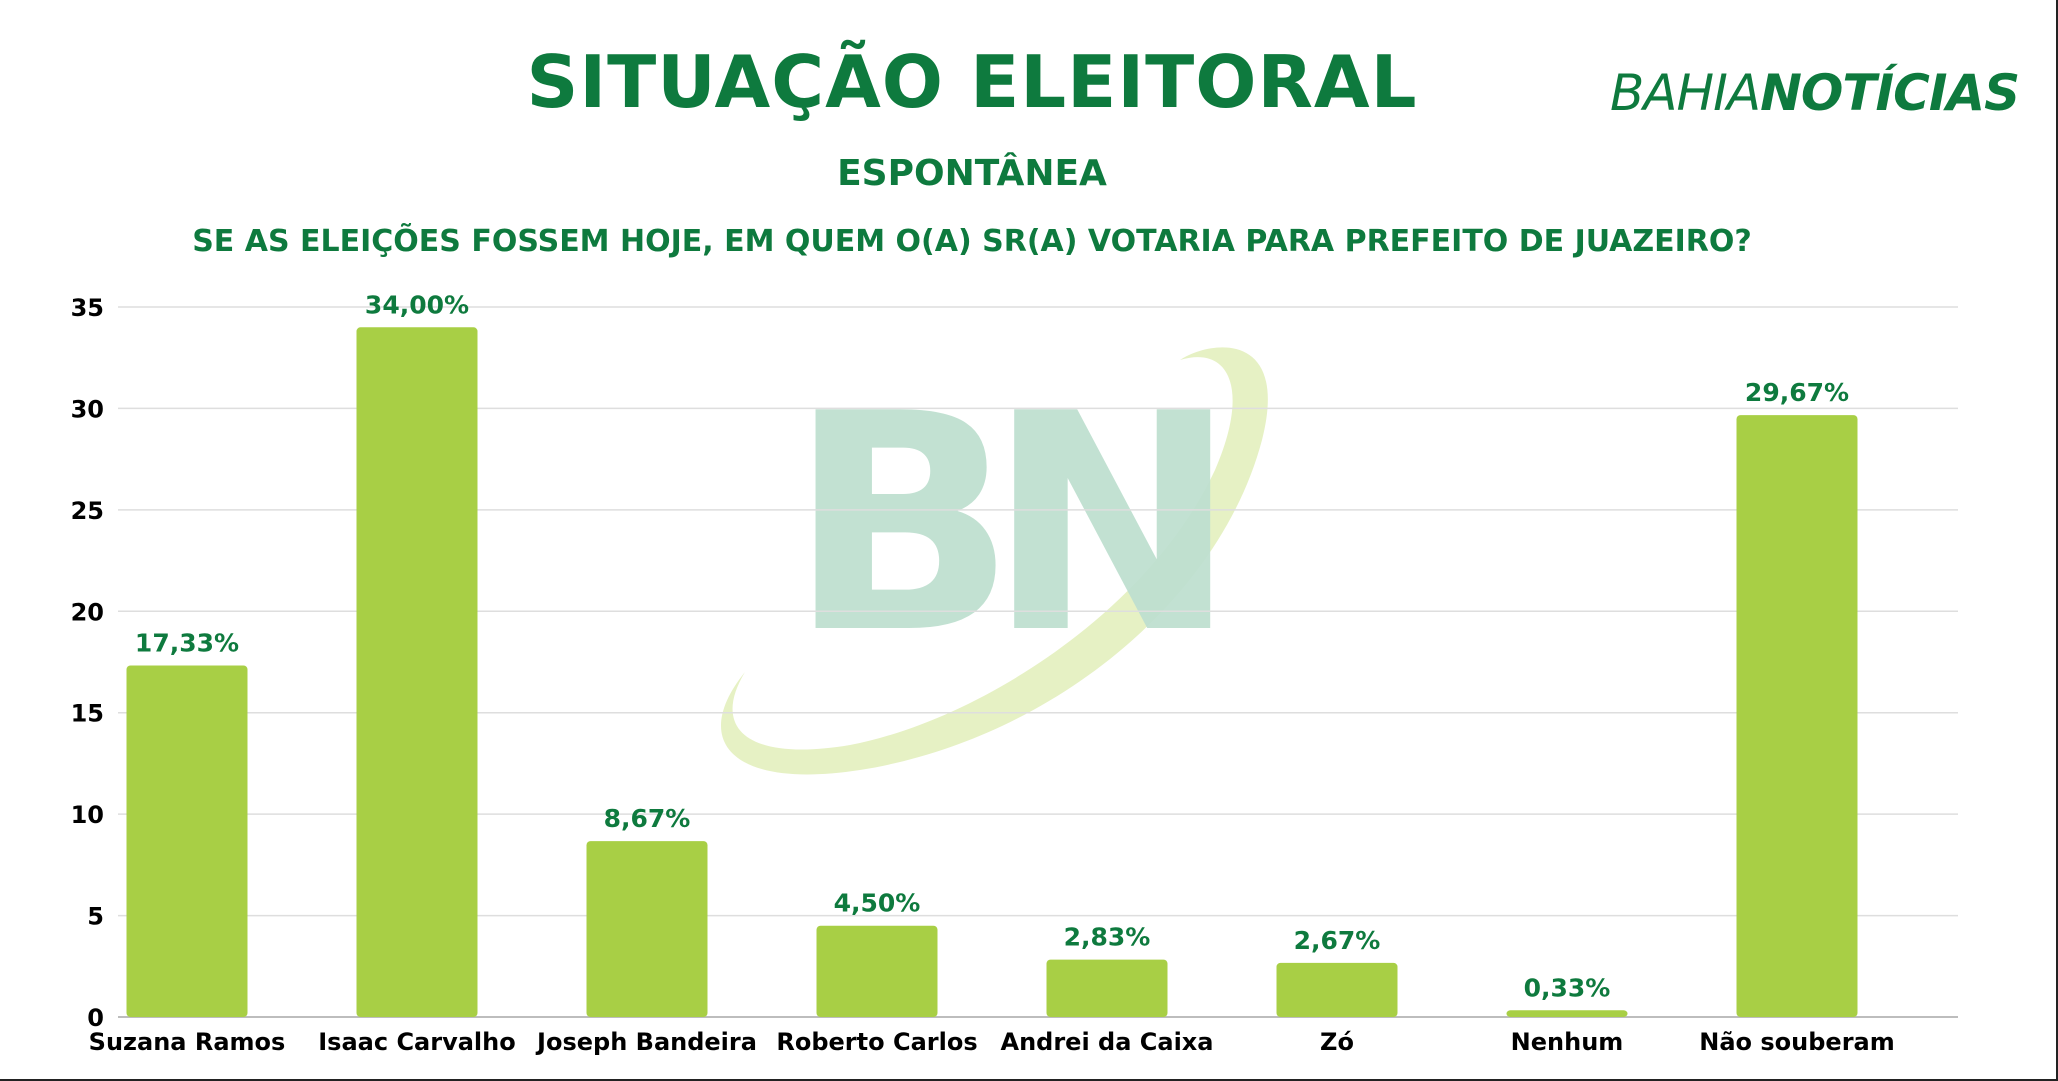 Image resolution: width=2058 pixels, height=1081 pixels. I want to click on data-label: 34,00%, so click(417, 304).